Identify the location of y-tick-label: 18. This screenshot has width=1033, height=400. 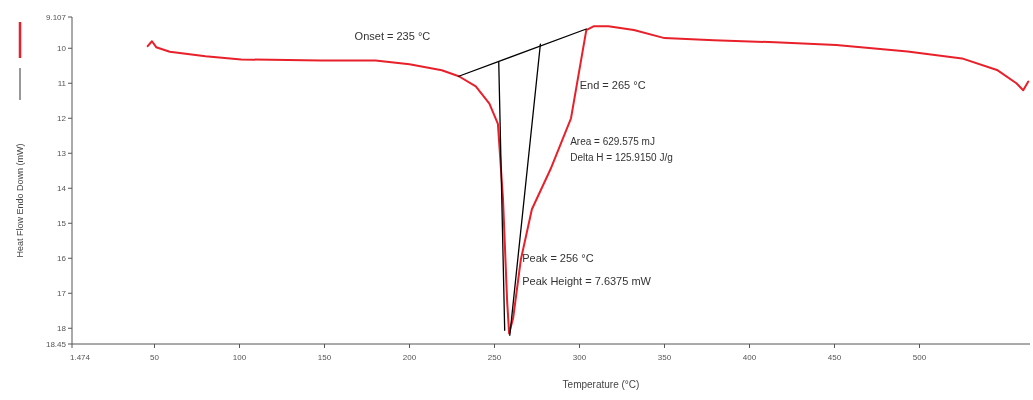
(62, 329).